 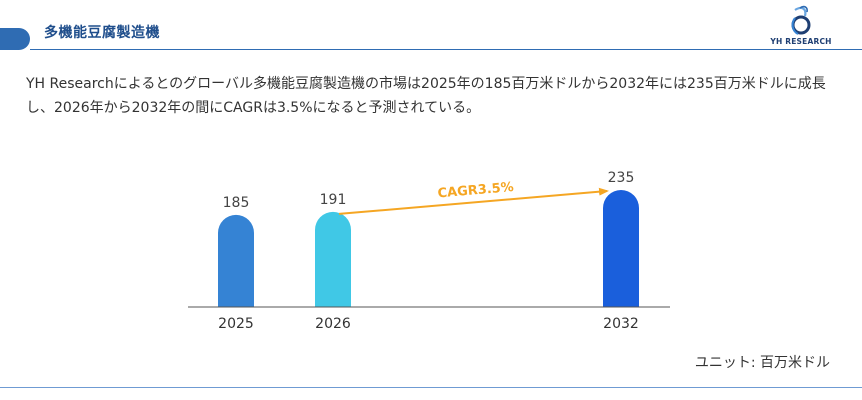 What do you see at coordinates (621, 248) in the screenshot?
I see `bar-2032` at bounding box center [621, 248].